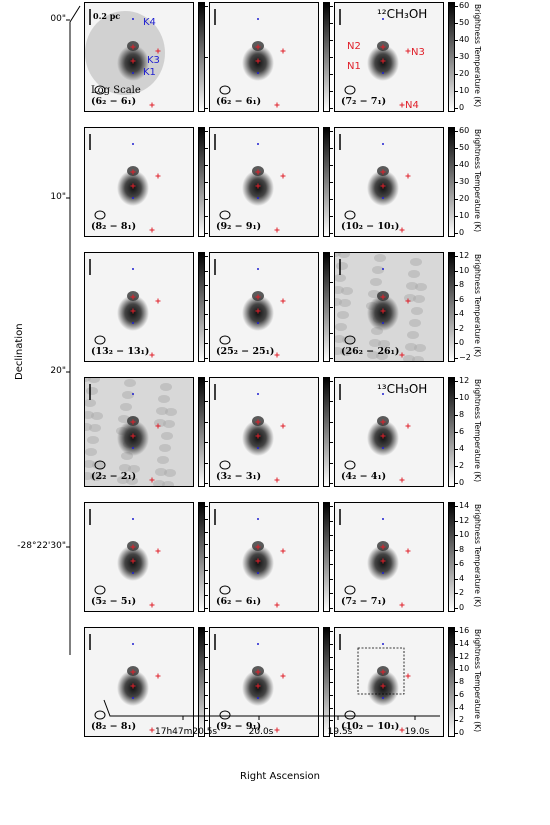 Image resolution: width=550 pixels, height=825 pixels. Describe the element at coordinates (462, 314) in the screenshot. I see `colorbar-tick-label: 4` at that location.